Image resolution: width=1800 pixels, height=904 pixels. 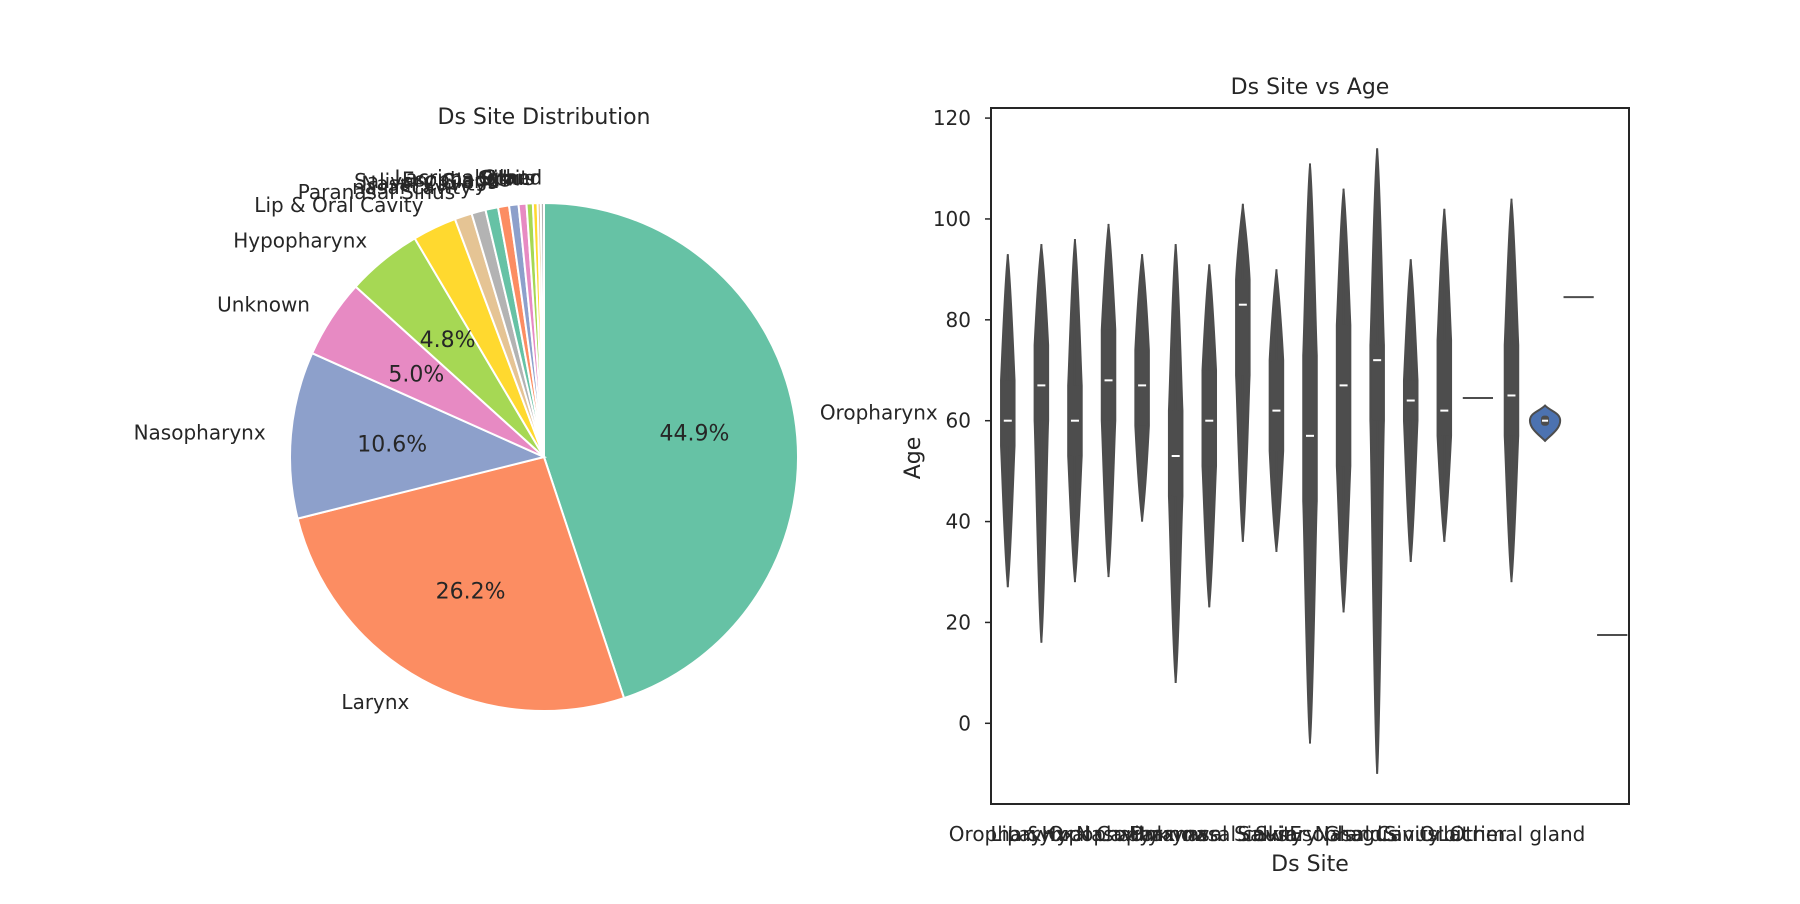 I want to click on pie-label-nasopharynx: Nasopharynx, so click(x=200, y=432).